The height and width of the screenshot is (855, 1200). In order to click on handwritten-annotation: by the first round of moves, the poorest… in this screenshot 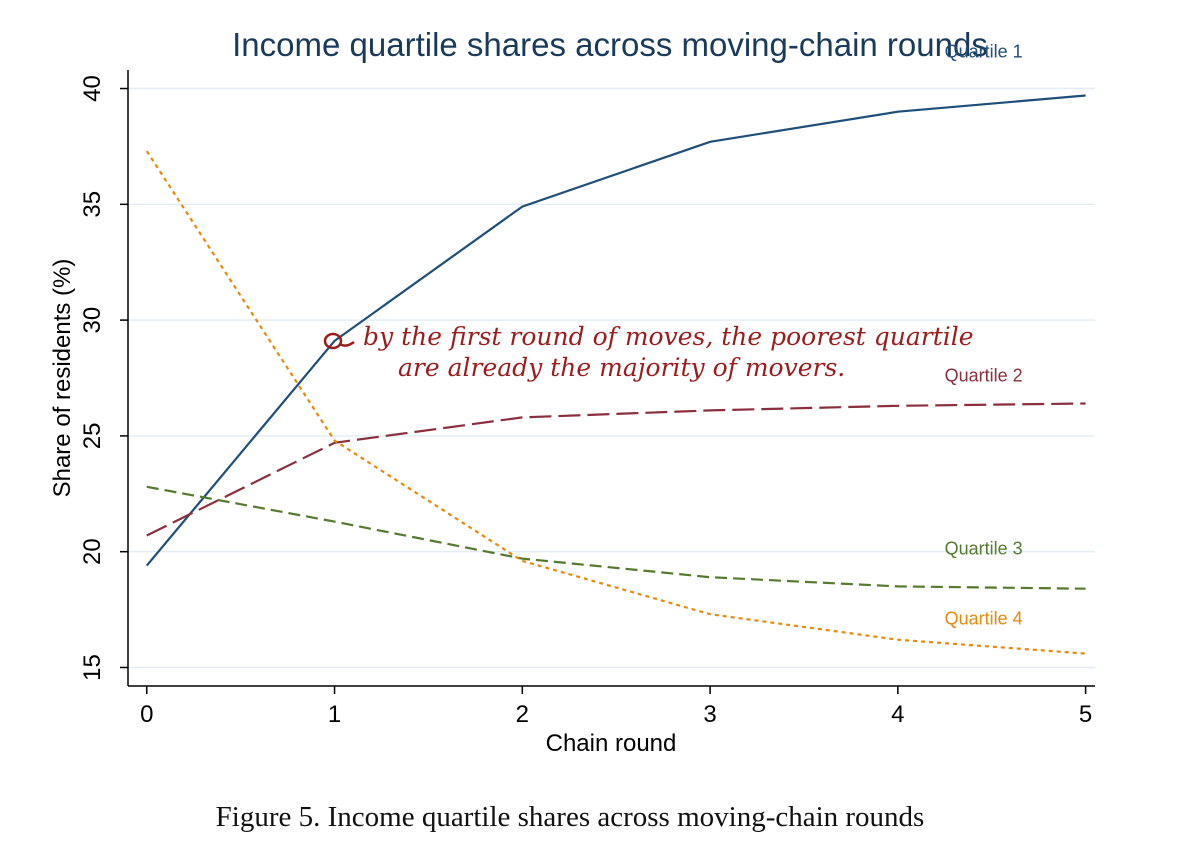, I will do `click(648, 352)`.